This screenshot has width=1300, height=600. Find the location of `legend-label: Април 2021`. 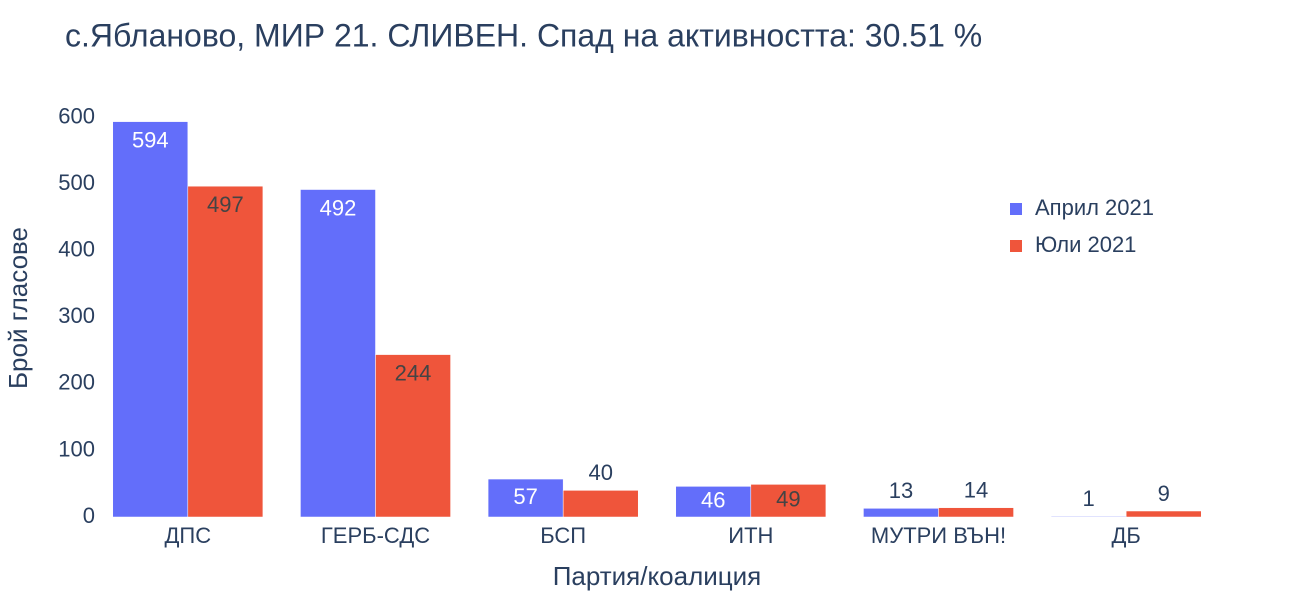

legend-label: Април 2021 is located at coordinates (1094, 207).